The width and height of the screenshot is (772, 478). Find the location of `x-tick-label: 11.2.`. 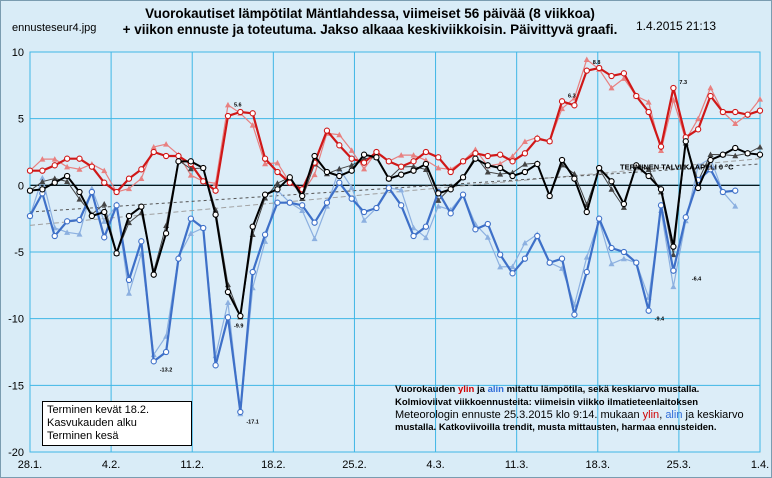

x-tick-label: 11.2. is located at coordinates (192, 465).